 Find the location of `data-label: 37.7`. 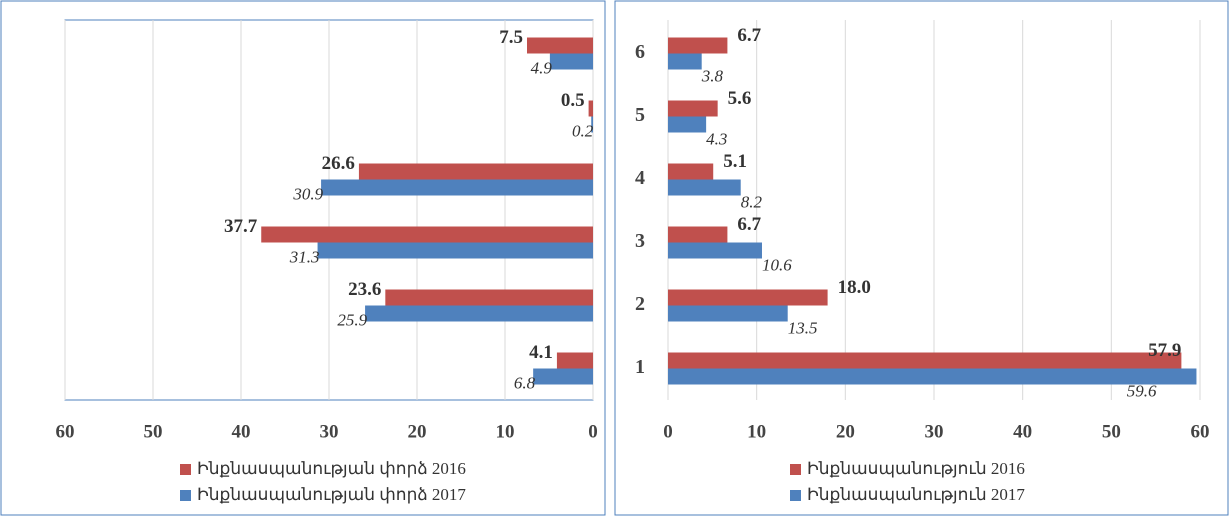

data-label: 37.7 is located at coordinates (241, 226).